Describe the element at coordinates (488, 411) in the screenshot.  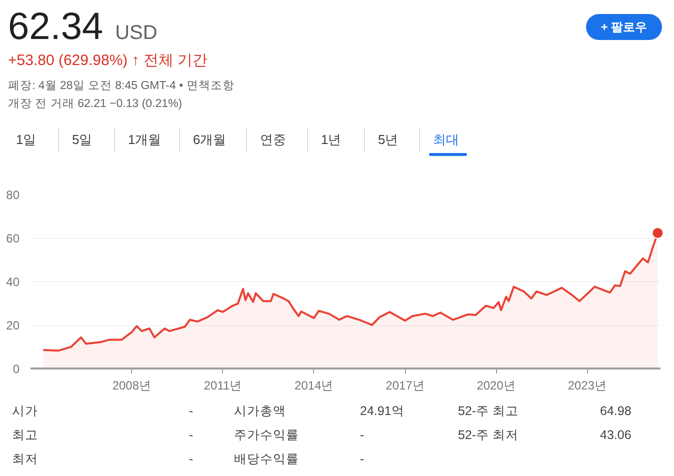
I see `text: 52-주 최고` at that location.